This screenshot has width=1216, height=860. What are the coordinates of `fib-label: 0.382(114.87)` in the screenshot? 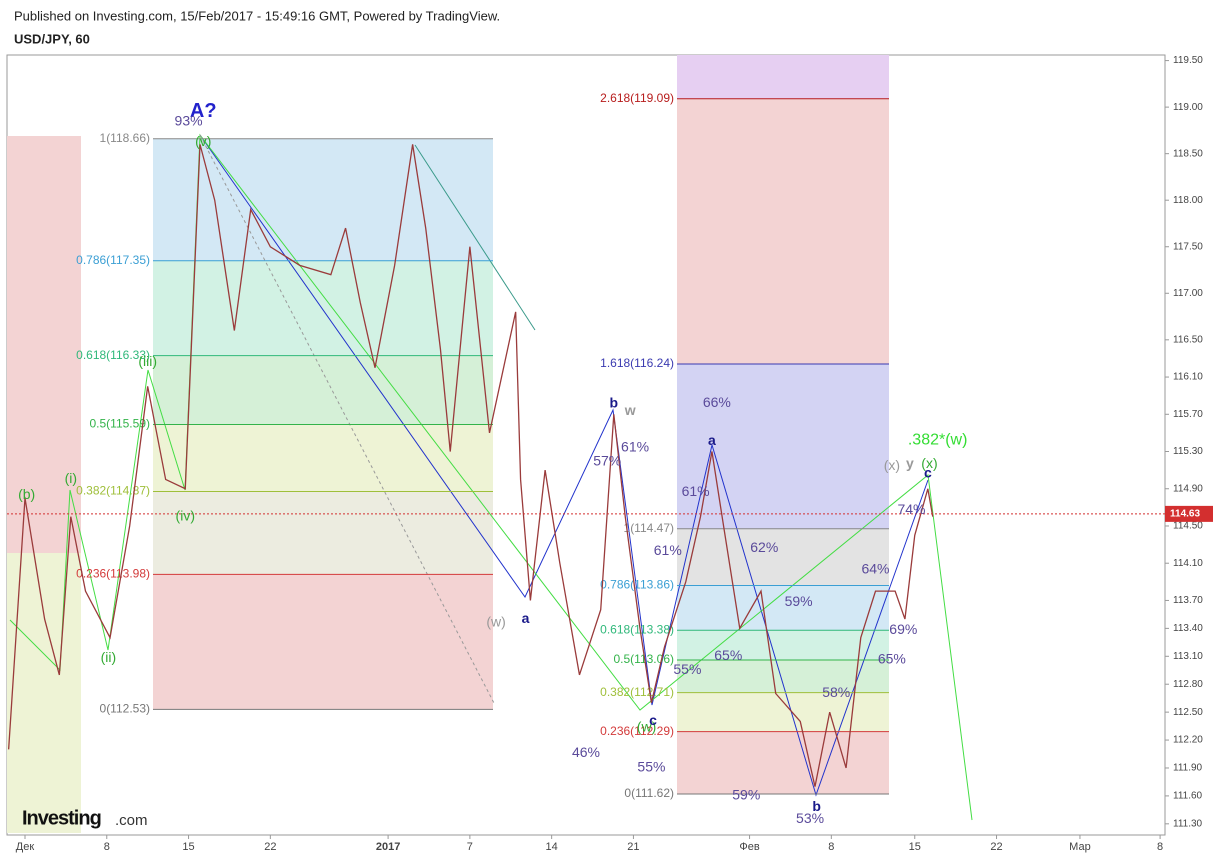 It's located at (113, 491).